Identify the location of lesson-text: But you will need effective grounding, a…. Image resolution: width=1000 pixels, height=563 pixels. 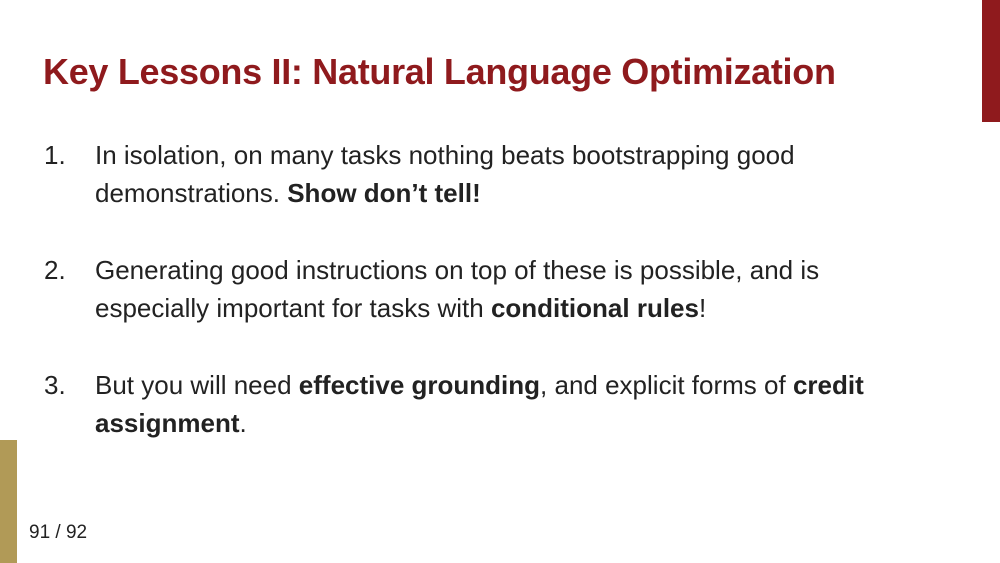
(479, 404).